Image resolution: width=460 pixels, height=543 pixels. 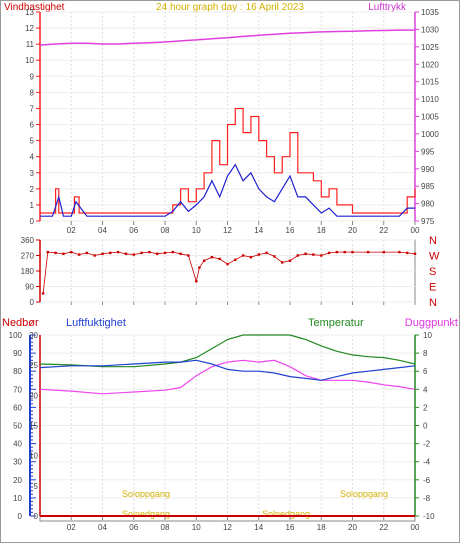 I want to click on y-left-tick-label: 180, so click(x=28, y=271).